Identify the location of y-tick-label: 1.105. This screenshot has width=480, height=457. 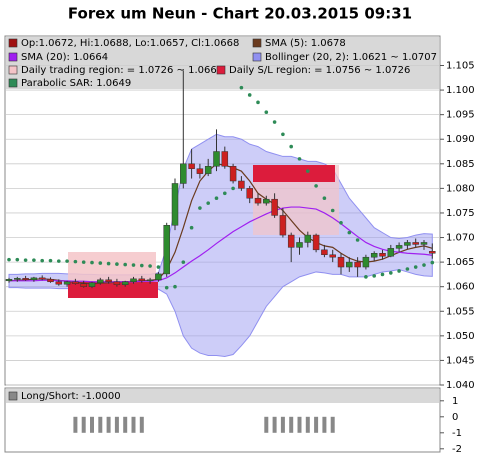
(460, 65).